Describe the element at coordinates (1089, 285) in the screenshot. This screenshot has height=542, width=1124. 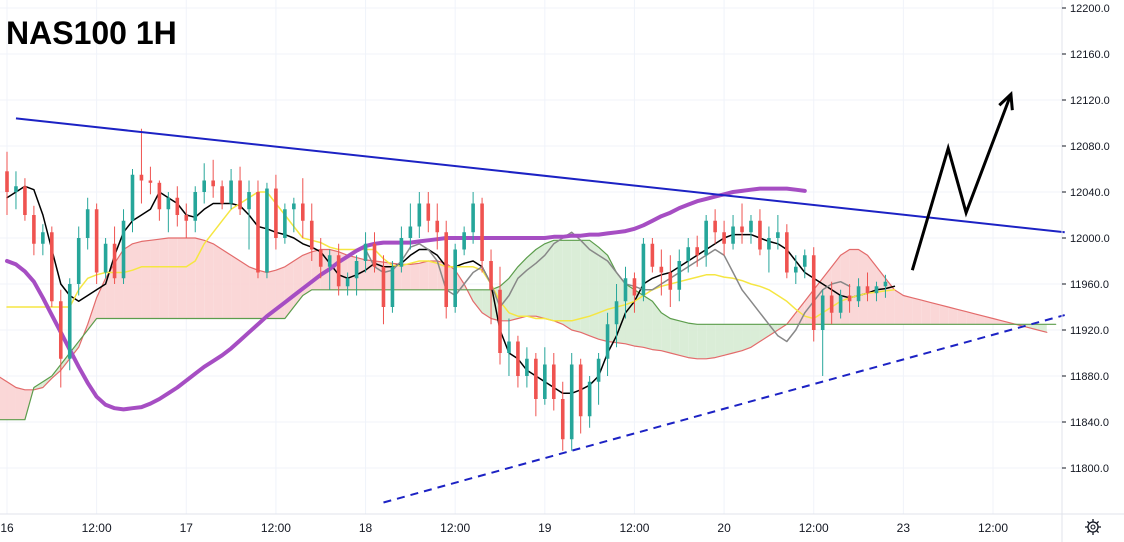
I see `price-tick-label: 11960.0` at that location.